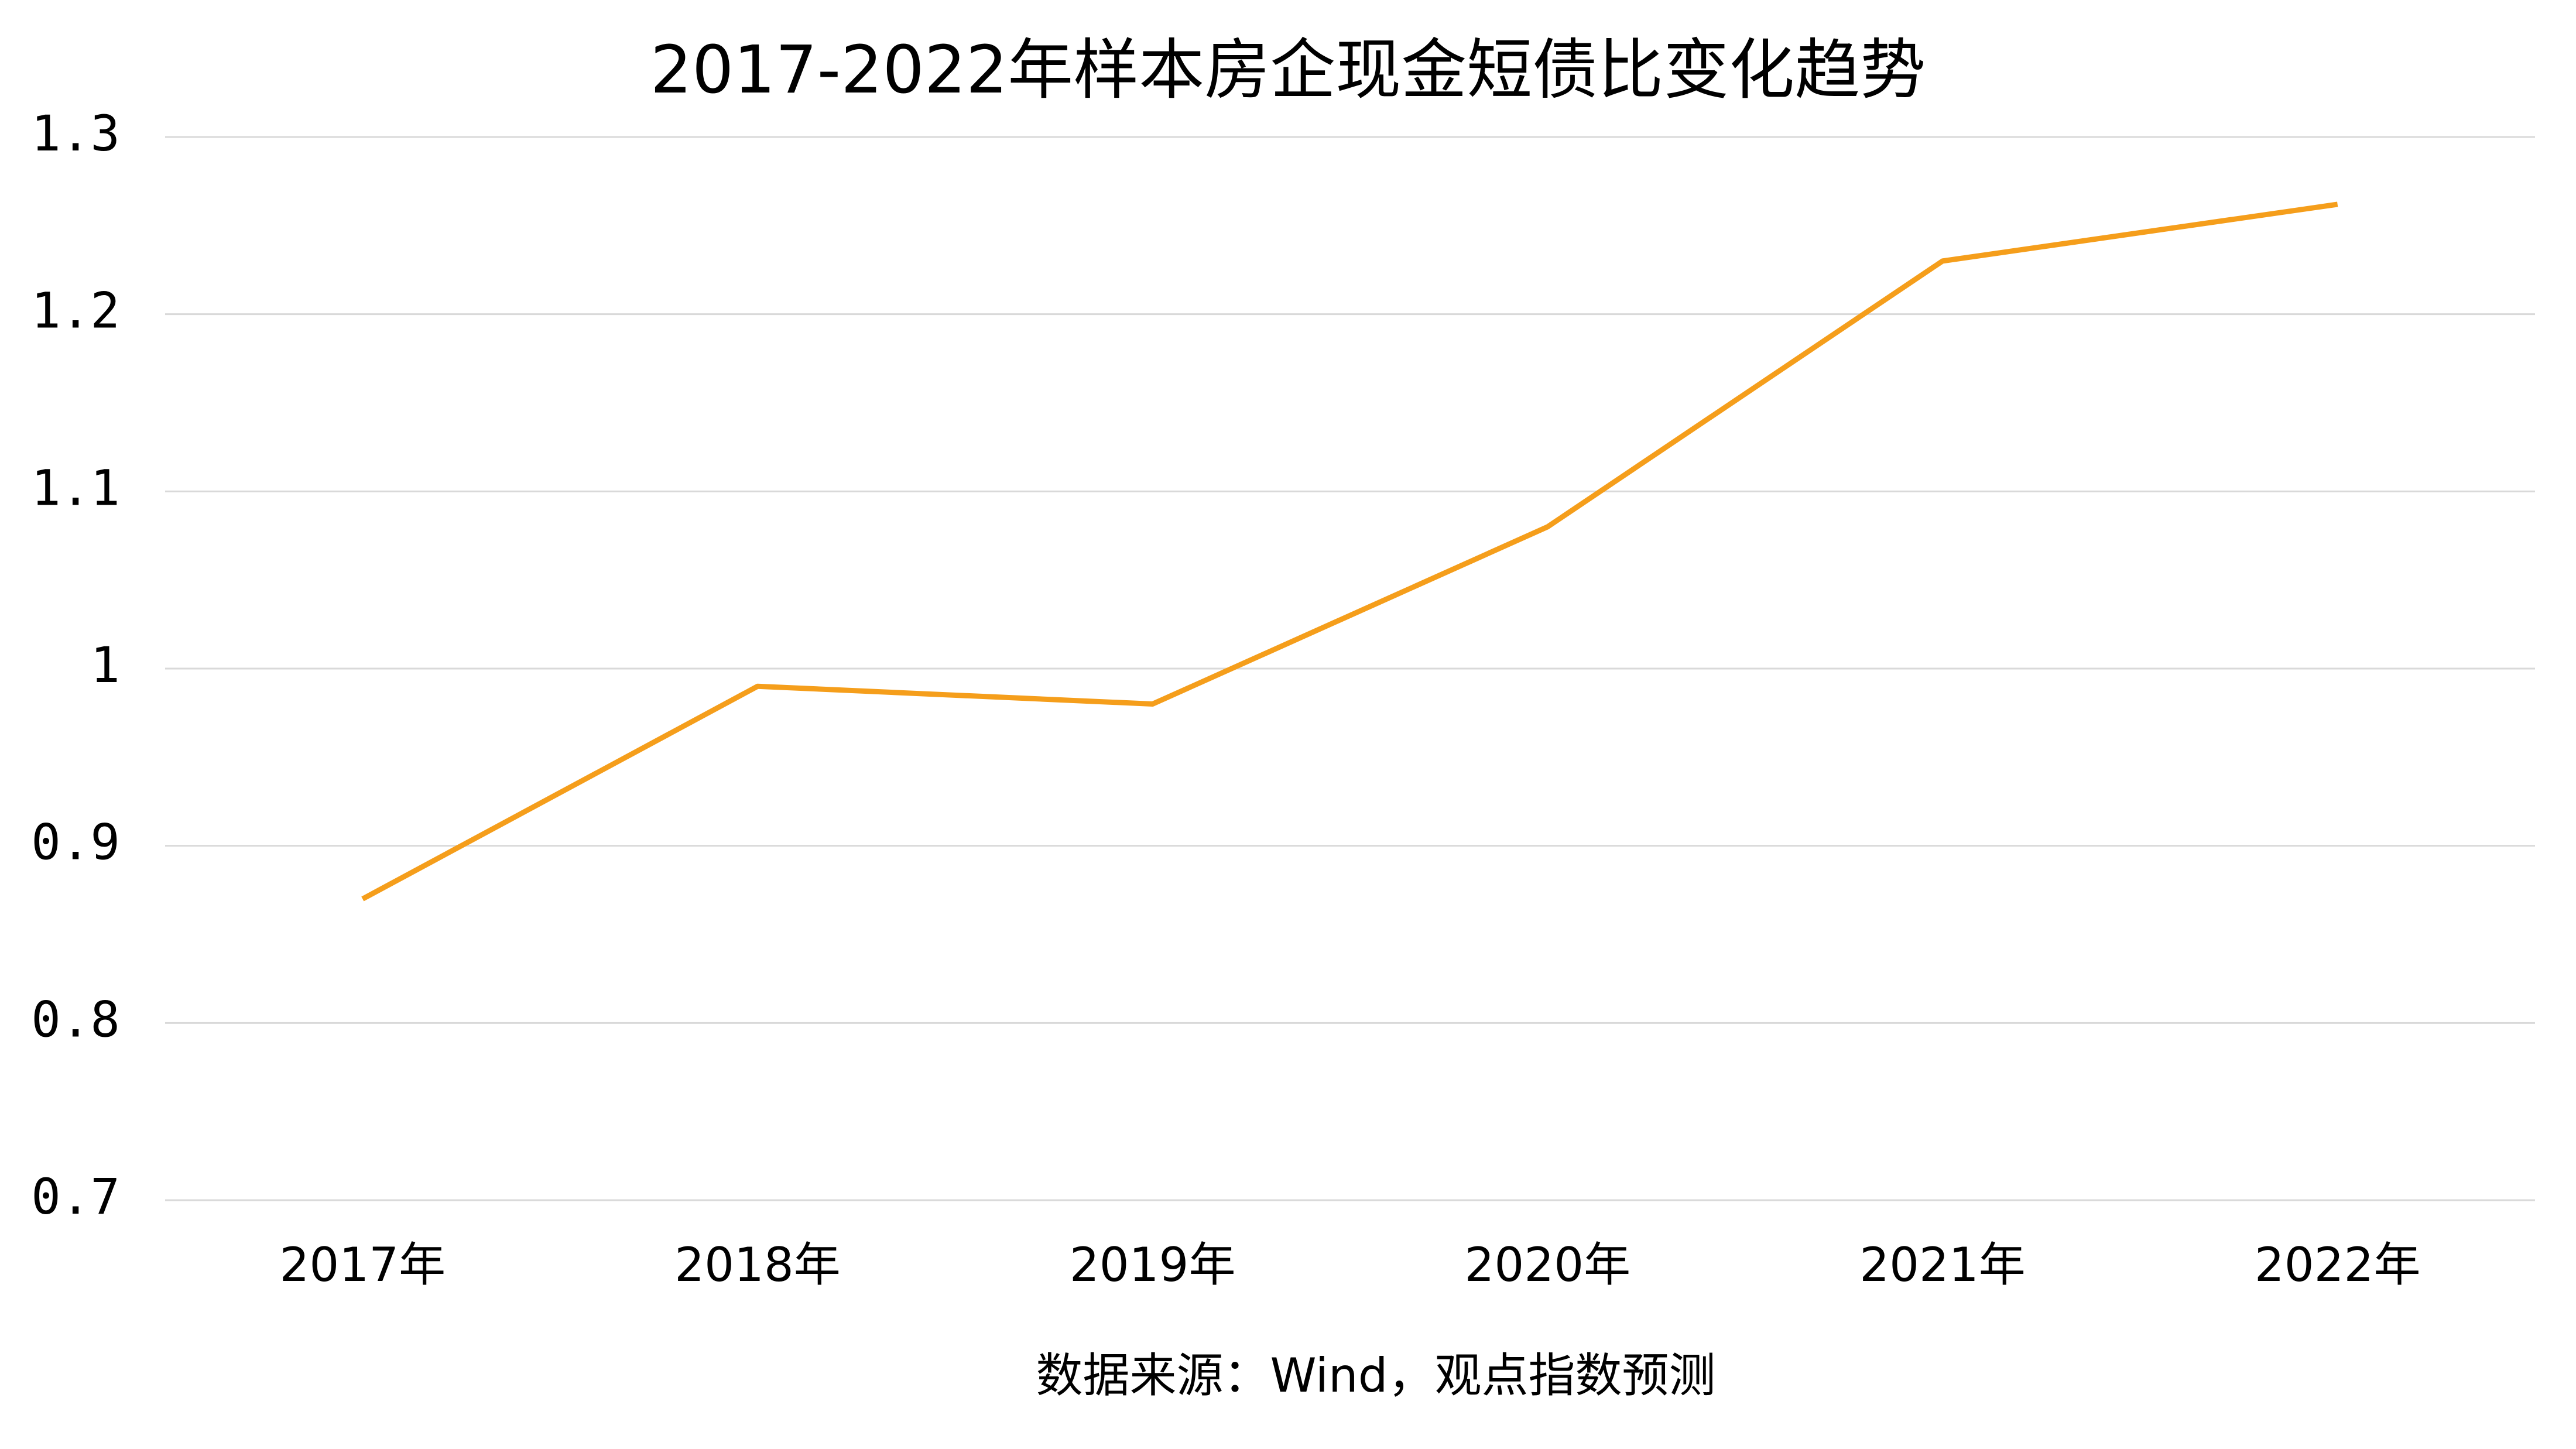 Image resolution: width=2576 pixels, height=1449 pixels. Describe the element at coordinates (1942, 1265) in the screenshot. I see `x-tick-label: 2021年` at that location.